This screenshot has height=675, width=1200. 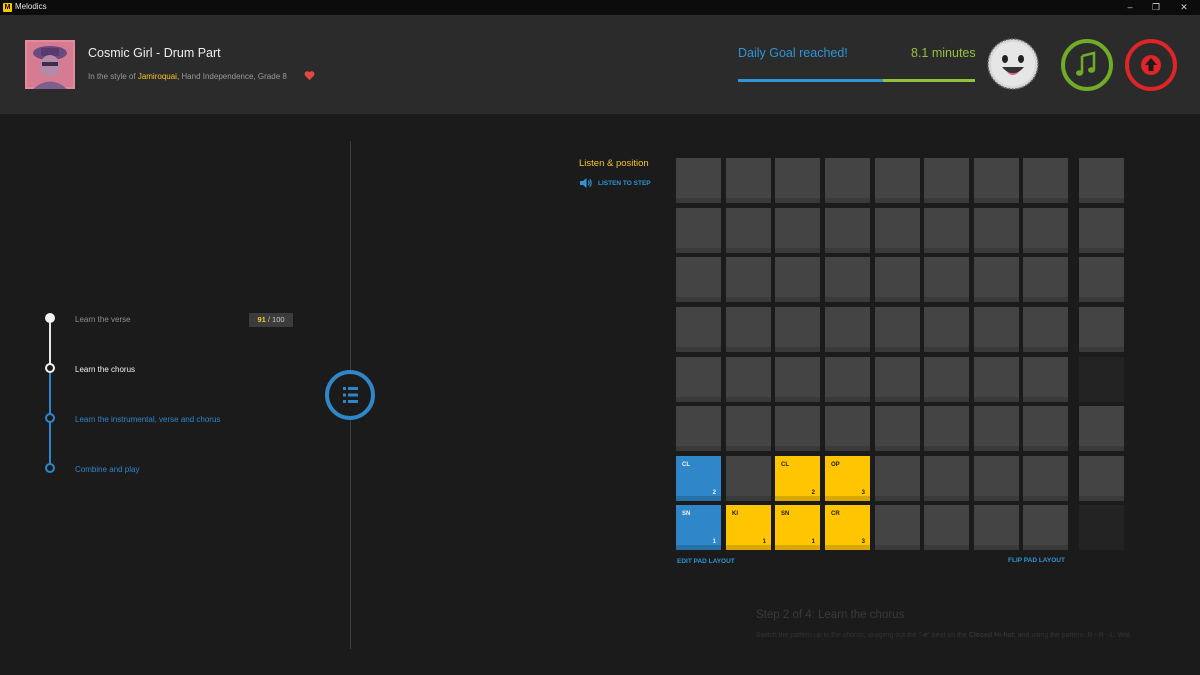 I want to click on mascot-face-icon, so click(x=1013, y=64).